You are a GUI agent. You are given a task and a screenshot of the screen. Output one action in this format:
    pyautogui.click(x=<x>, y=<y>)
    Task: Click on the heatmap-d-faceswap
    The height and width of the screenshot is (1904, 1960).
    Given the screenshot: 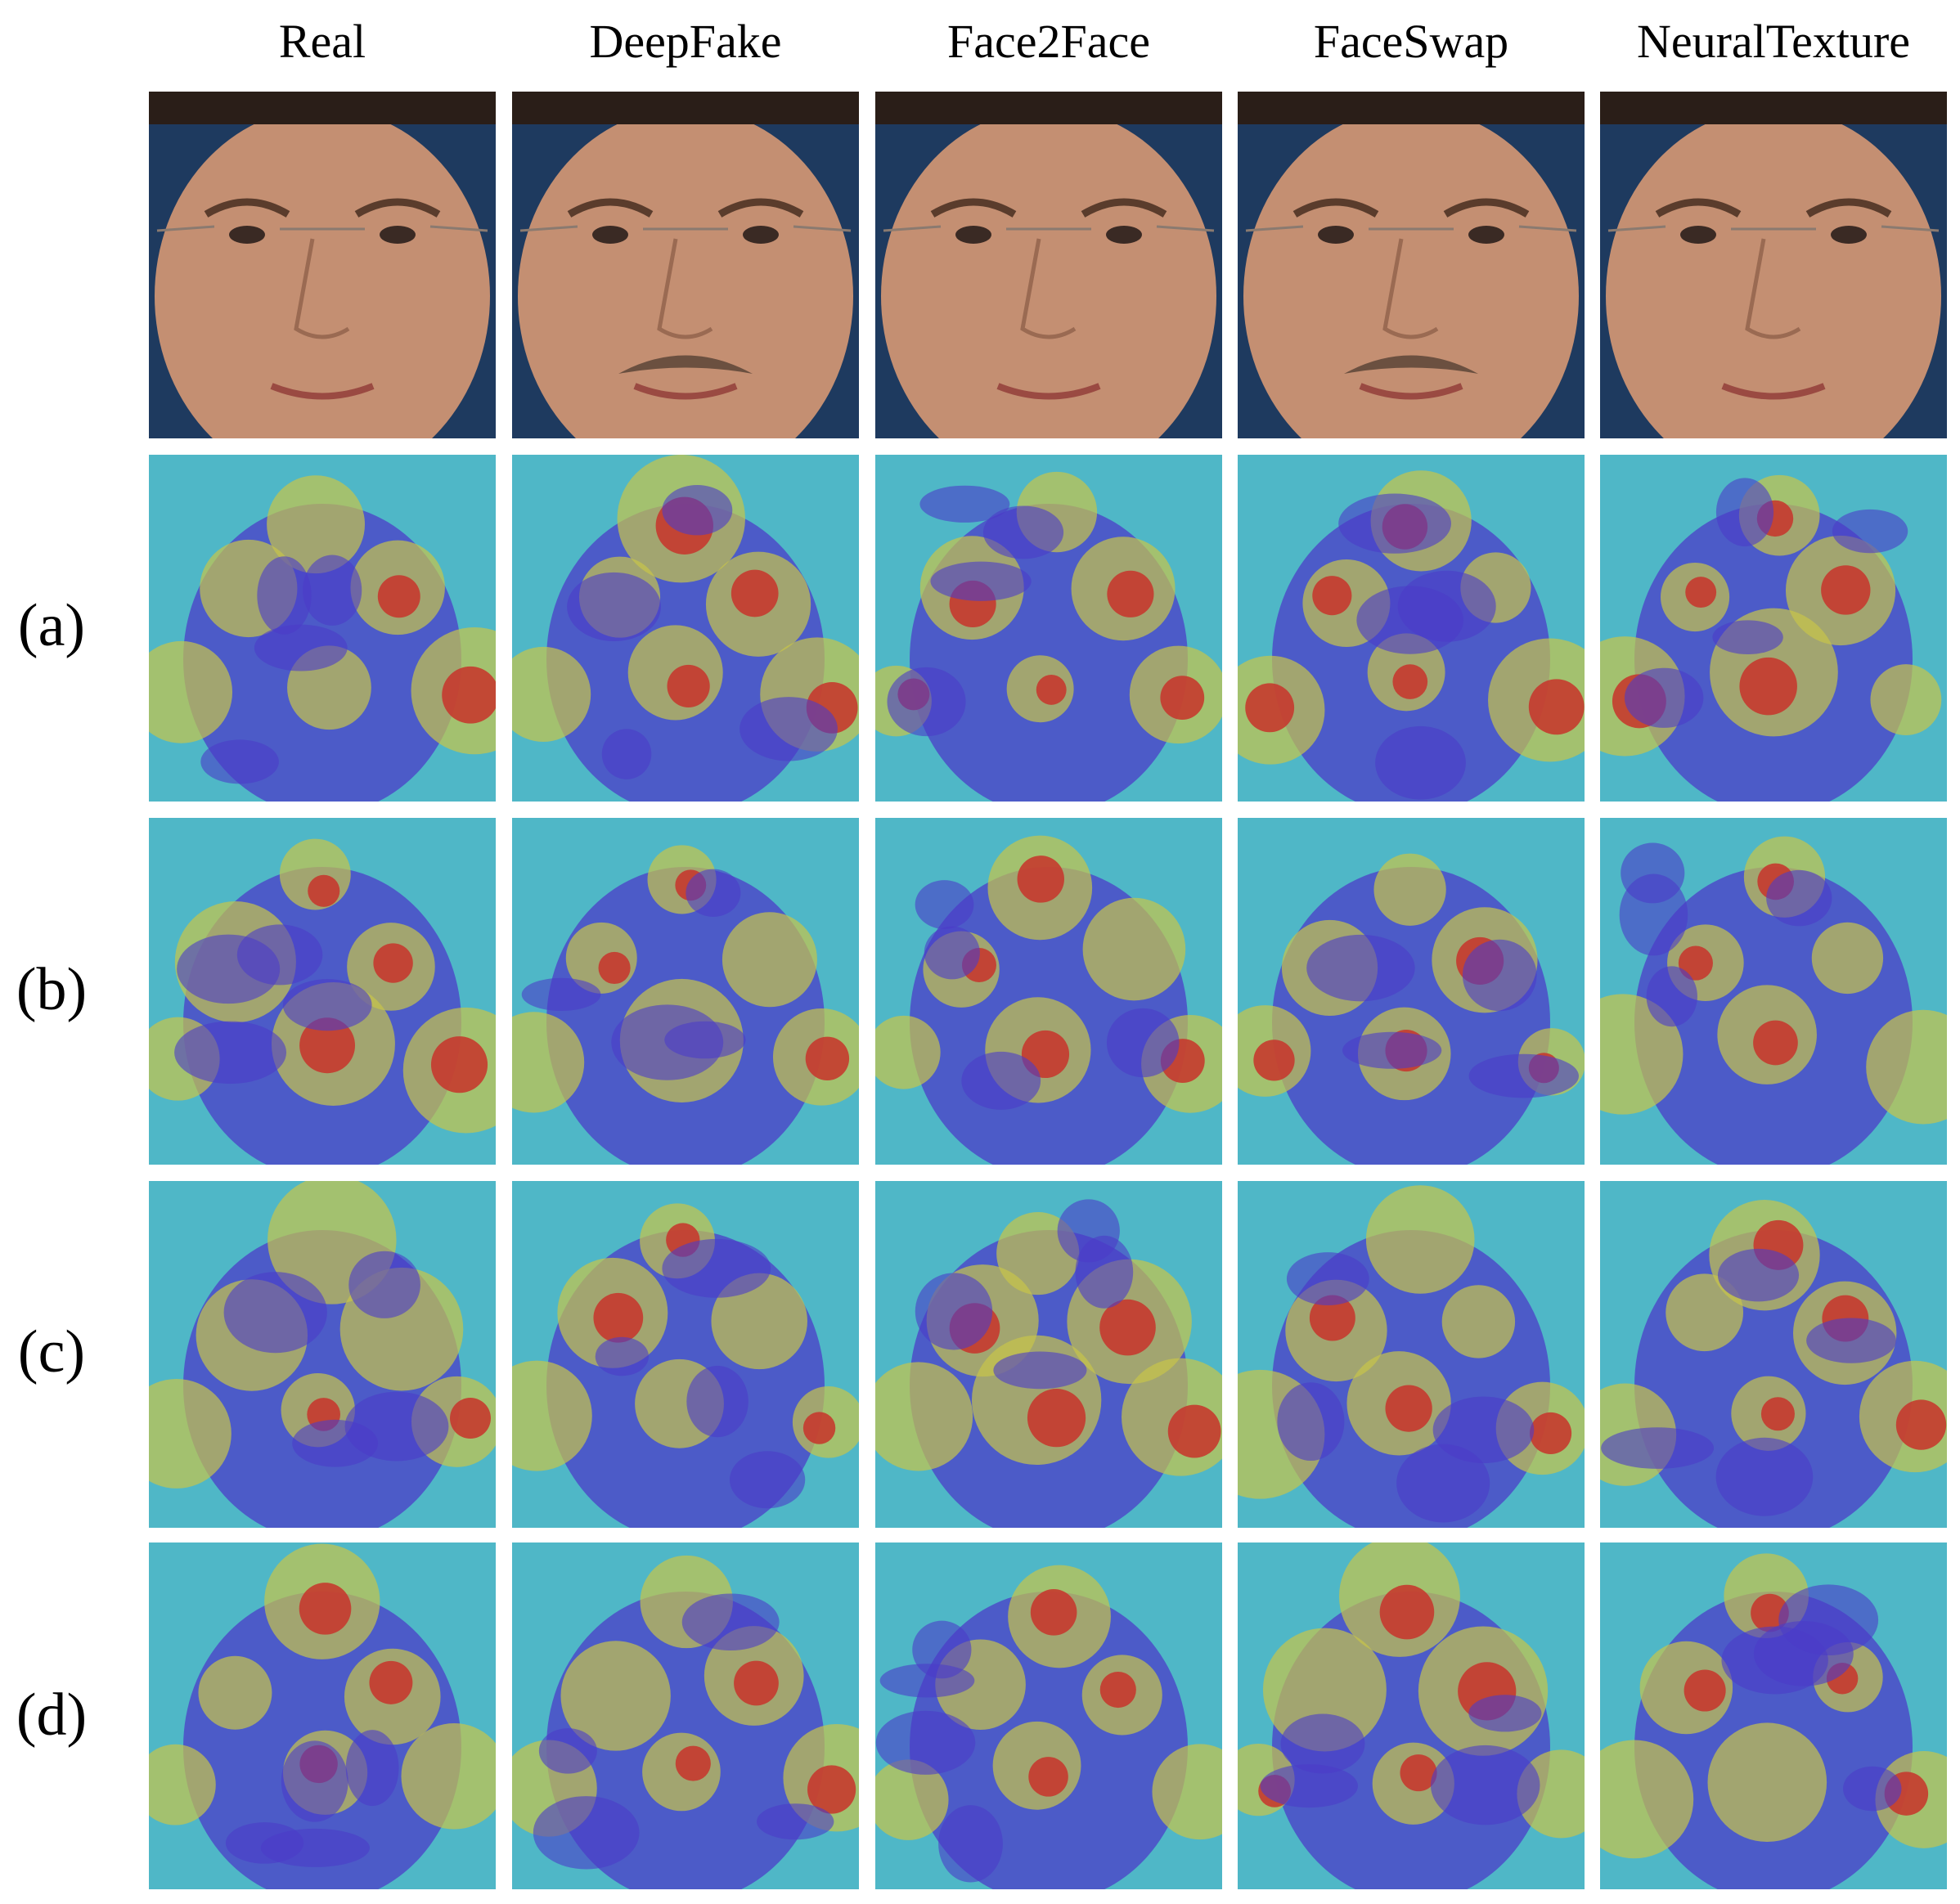 What is the action you would take?
    pyautogui.click(x=1411, y=1716)
    